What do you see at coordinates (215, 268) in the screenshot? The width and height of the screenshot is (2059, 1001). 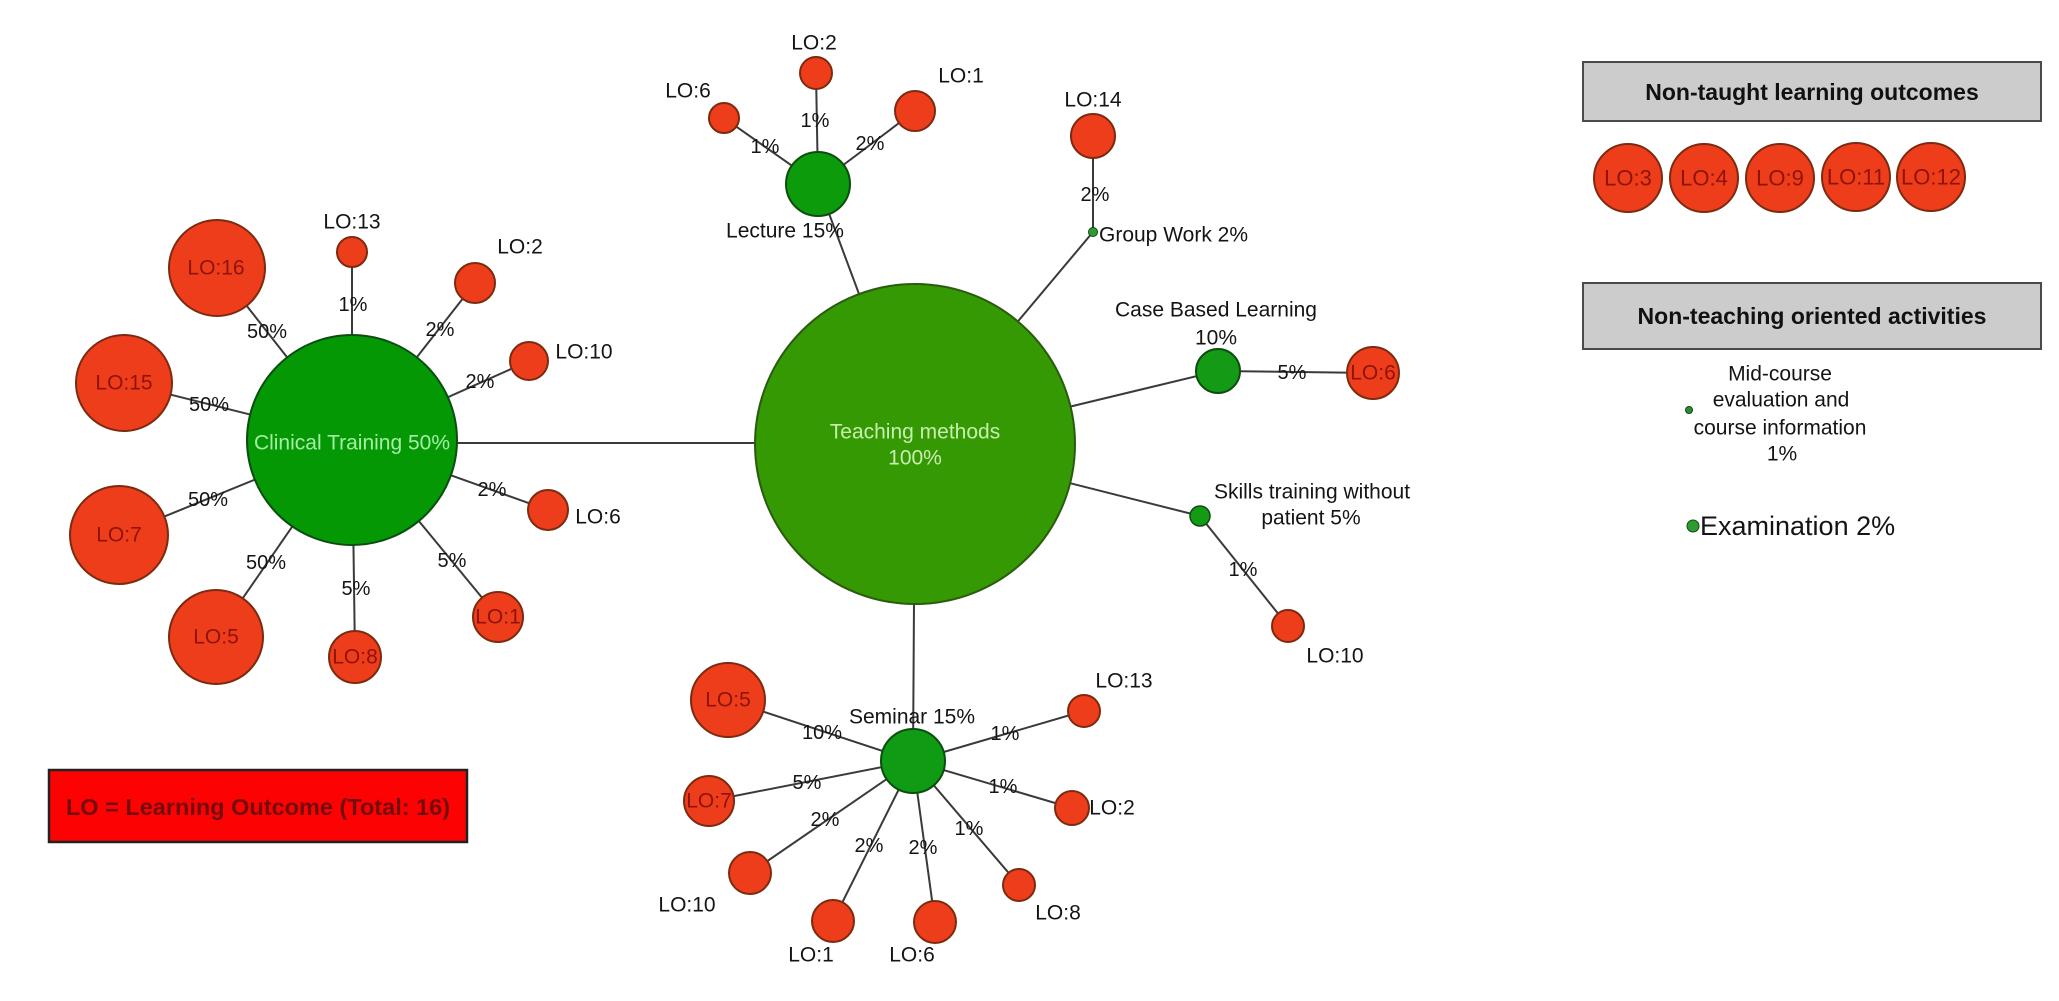 I see `svg-text: LO:16` at bounding box center [215, 268].